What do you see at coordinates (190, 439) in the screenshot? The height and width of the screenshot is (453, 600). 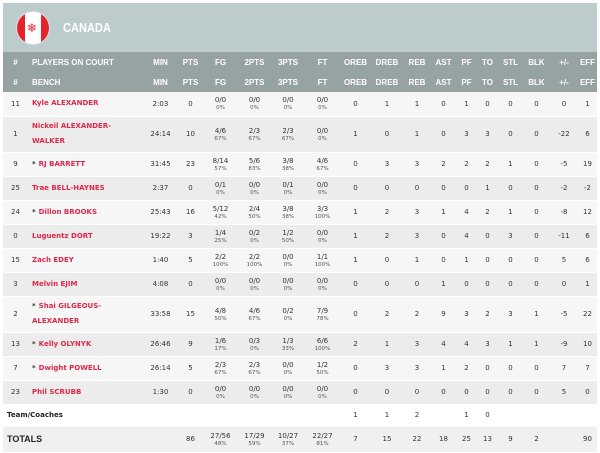 I see `points: 86` at bounding box center [190, 439].